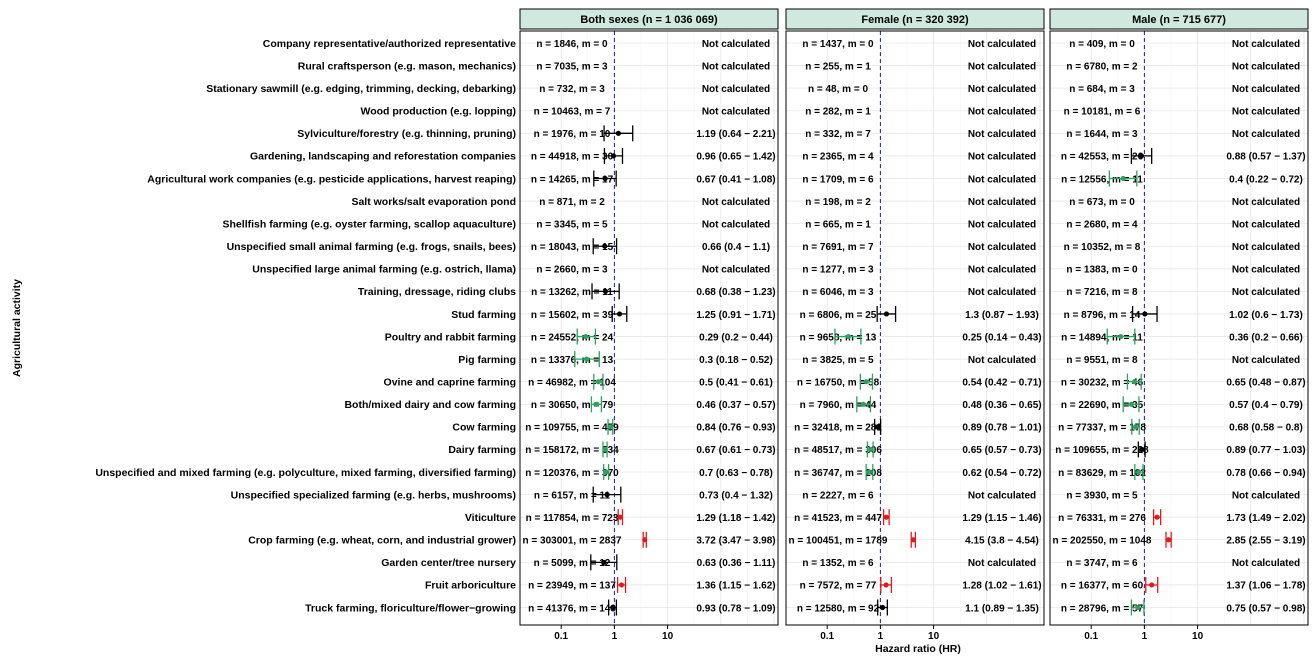 The height and width of the screenshot is (658, 1314). Describe the element at coordinates (482, 450) in the screenshot. I see `category-label: Dairy farming` at that location.